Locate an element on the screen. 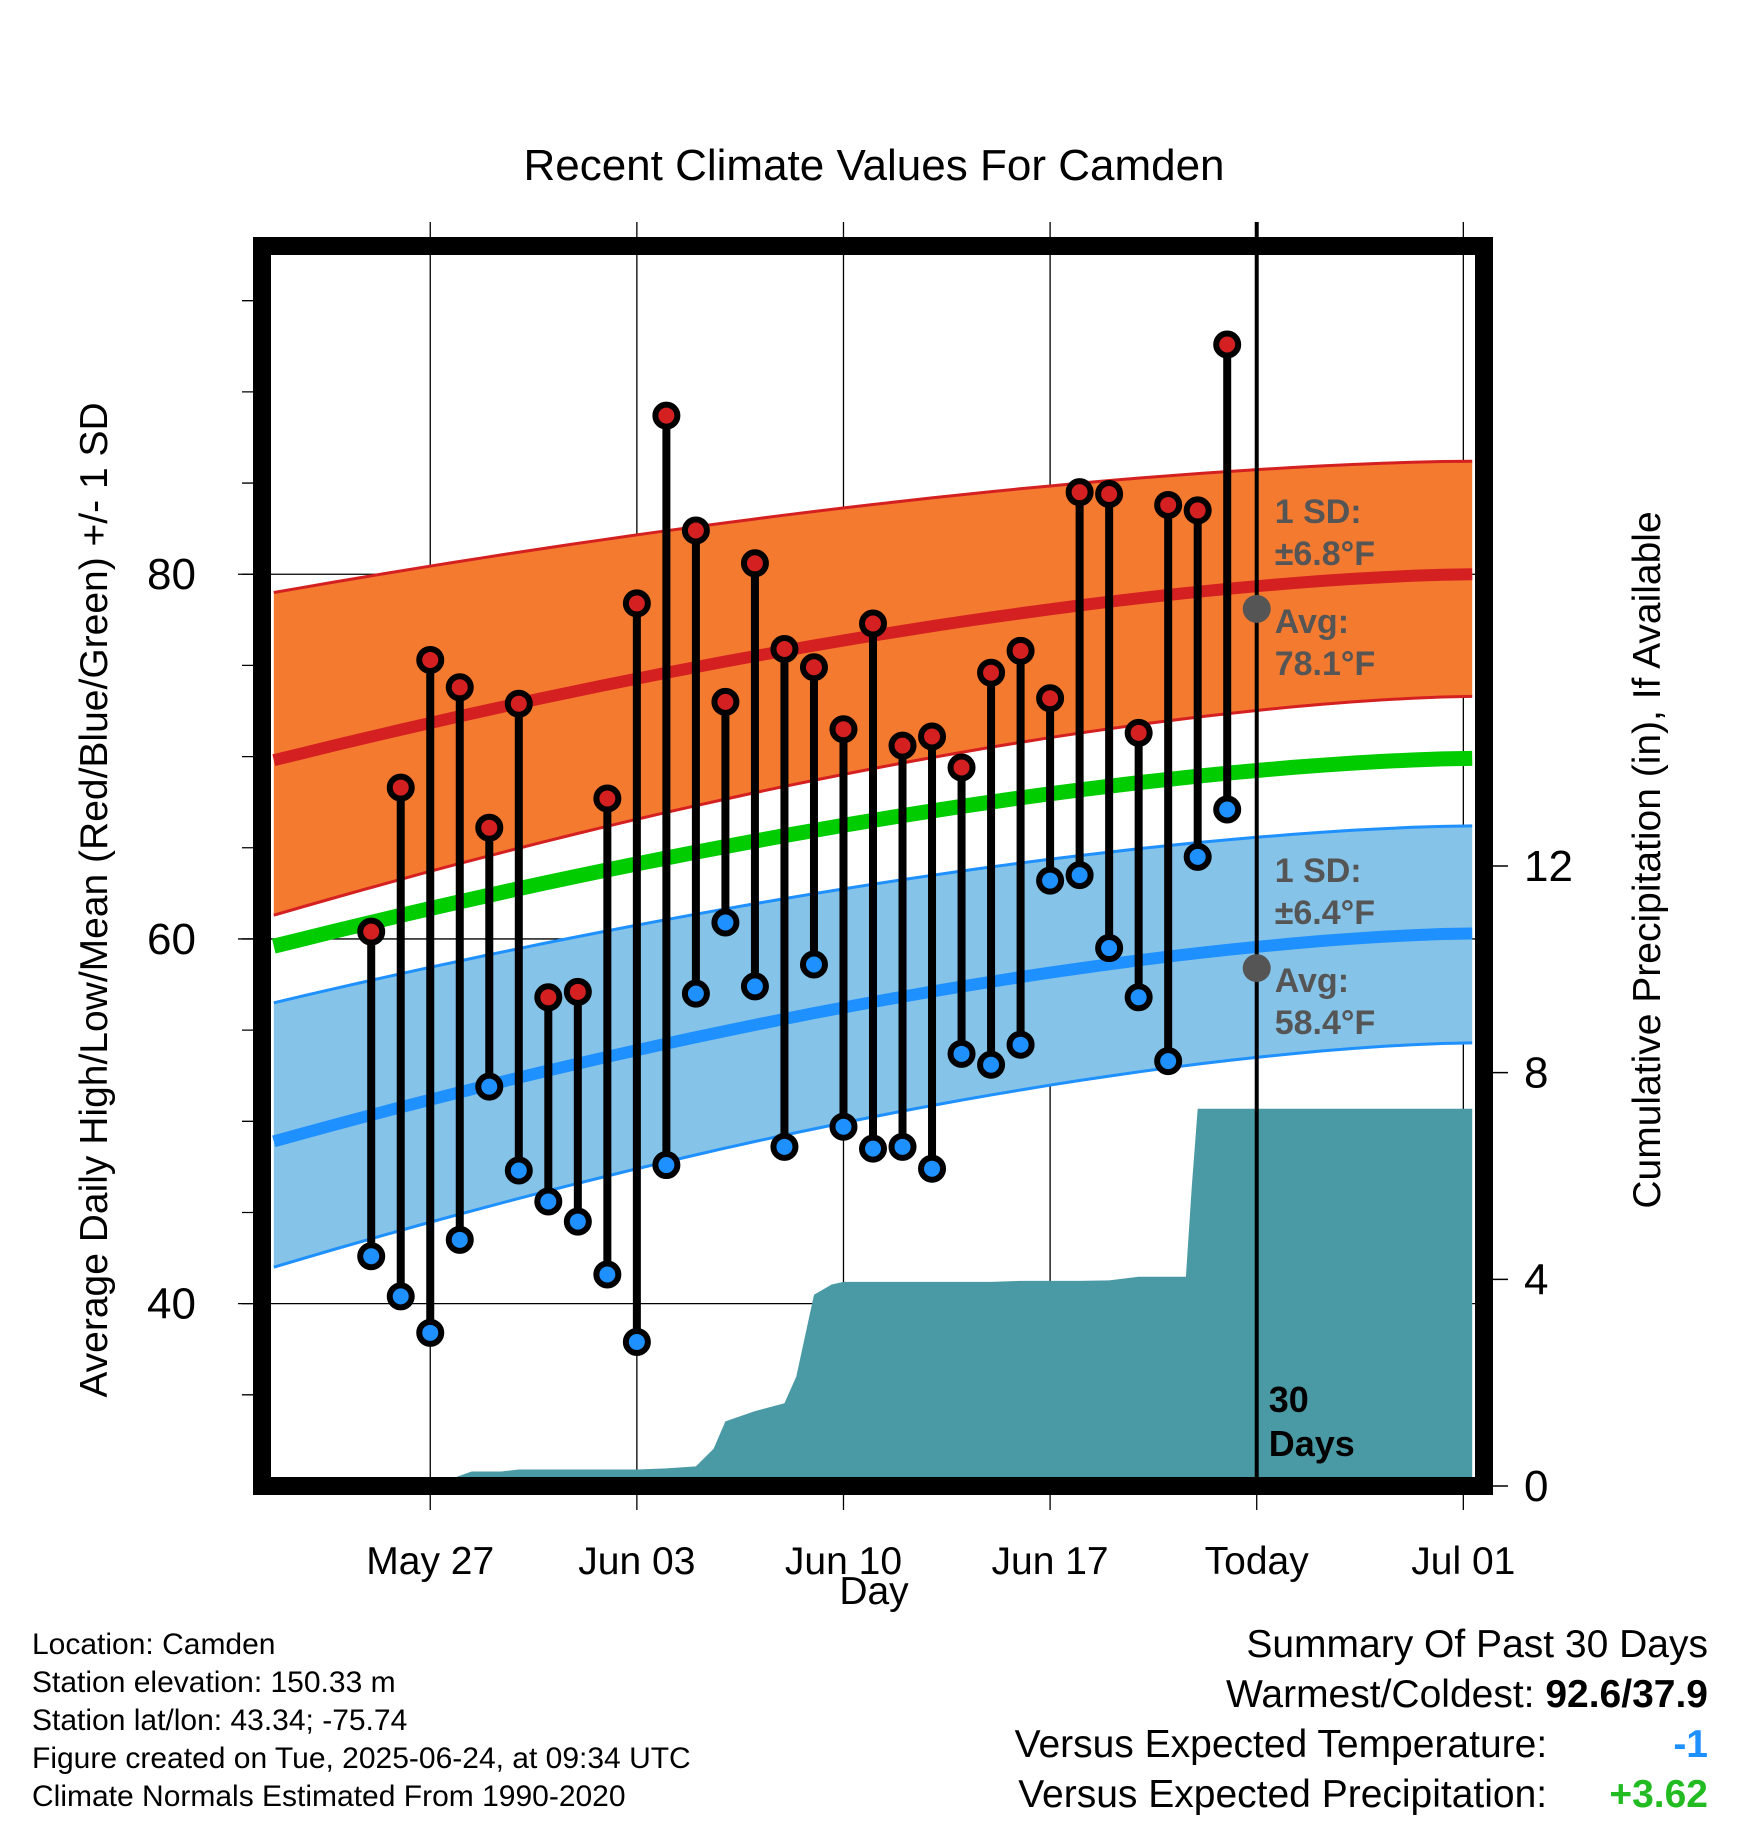  y2-tick-label: 12 is located at coordinates (1548, 866).